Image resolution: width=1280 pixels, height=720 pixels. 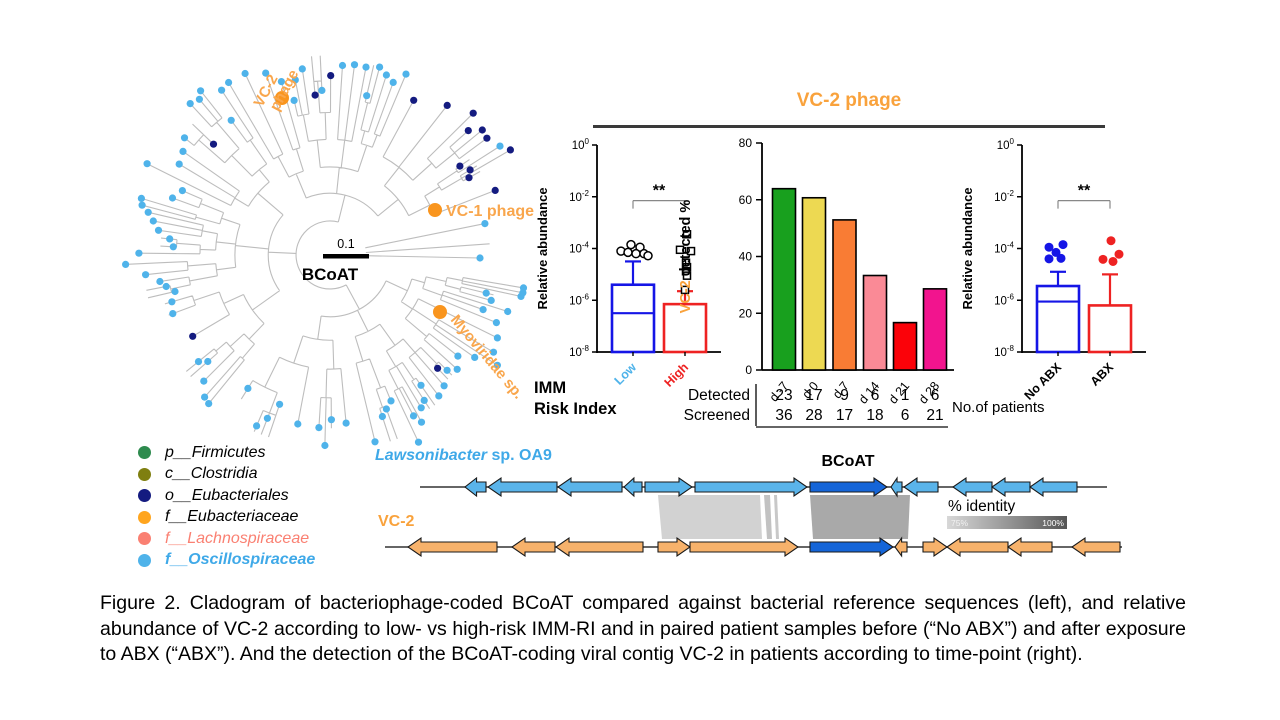 I want to click on bcoat-center-label: BCoAT, so click(x=330, y=274).